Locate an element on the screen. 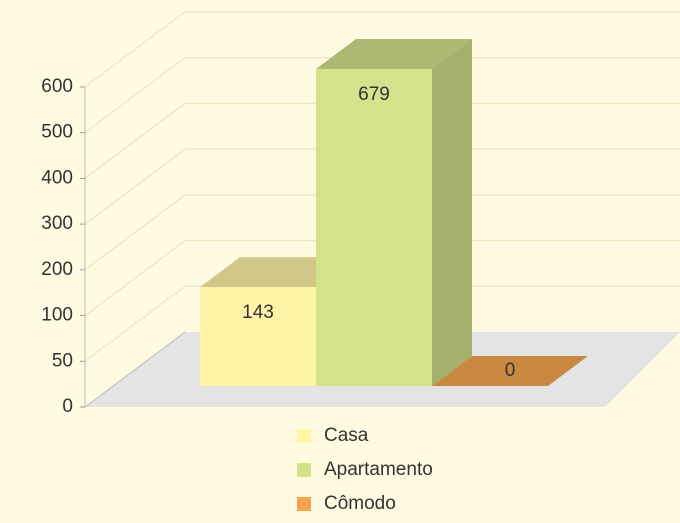  y-tick-label: 600 is located at coordinates (57, 86).